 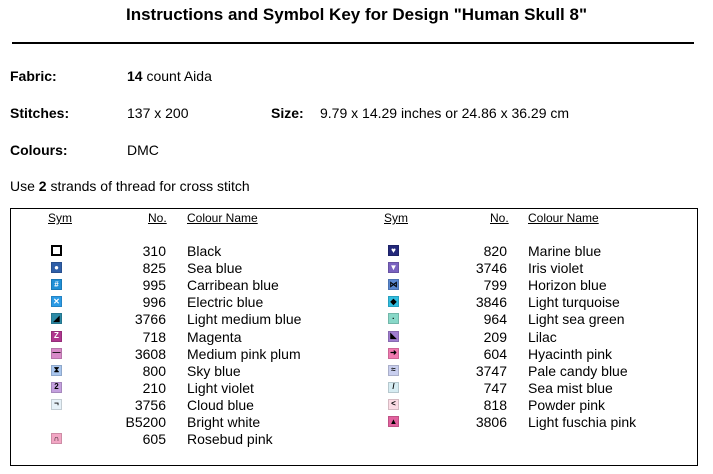 I want to click on key-row-right: ▲ 3806 Light fuschia pink, so click(x=350, y=422).